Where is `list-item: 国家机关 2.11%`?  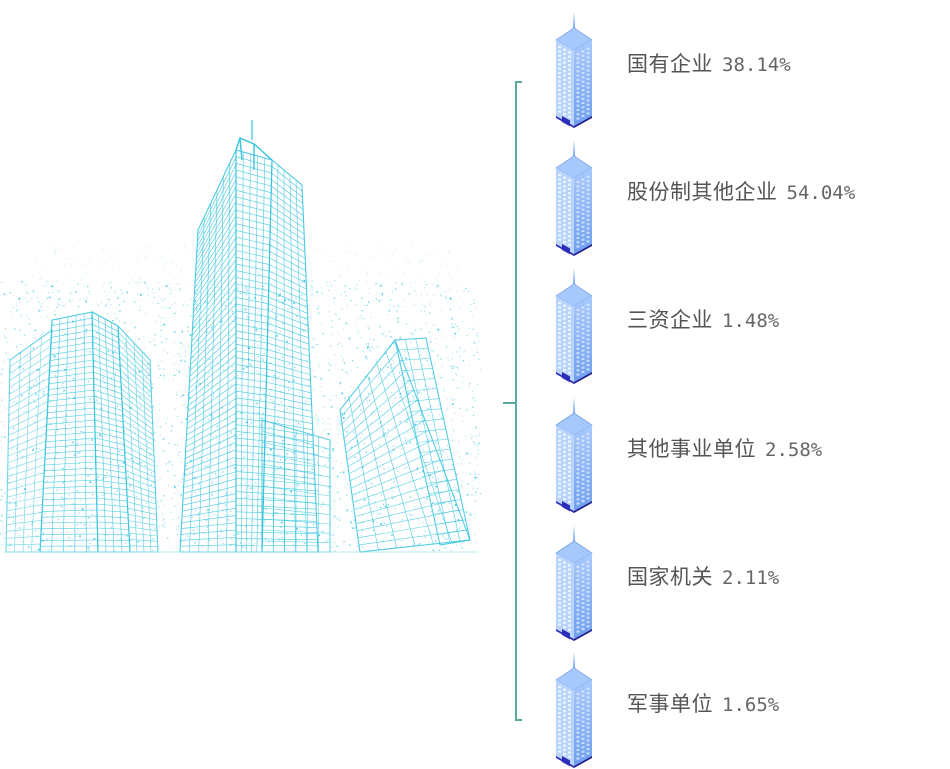
list-item: 国家机关 2.11% is located at coordinates (748, 582).